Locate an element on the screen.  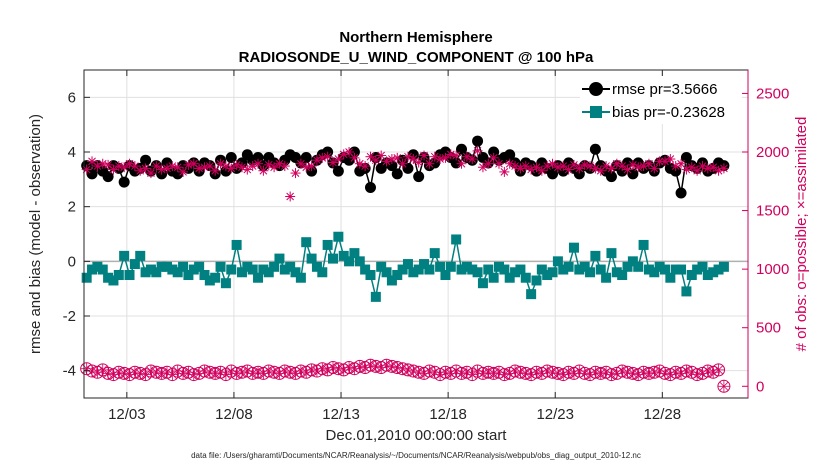
legend-bias-marker is located at coordinates (596, 112).